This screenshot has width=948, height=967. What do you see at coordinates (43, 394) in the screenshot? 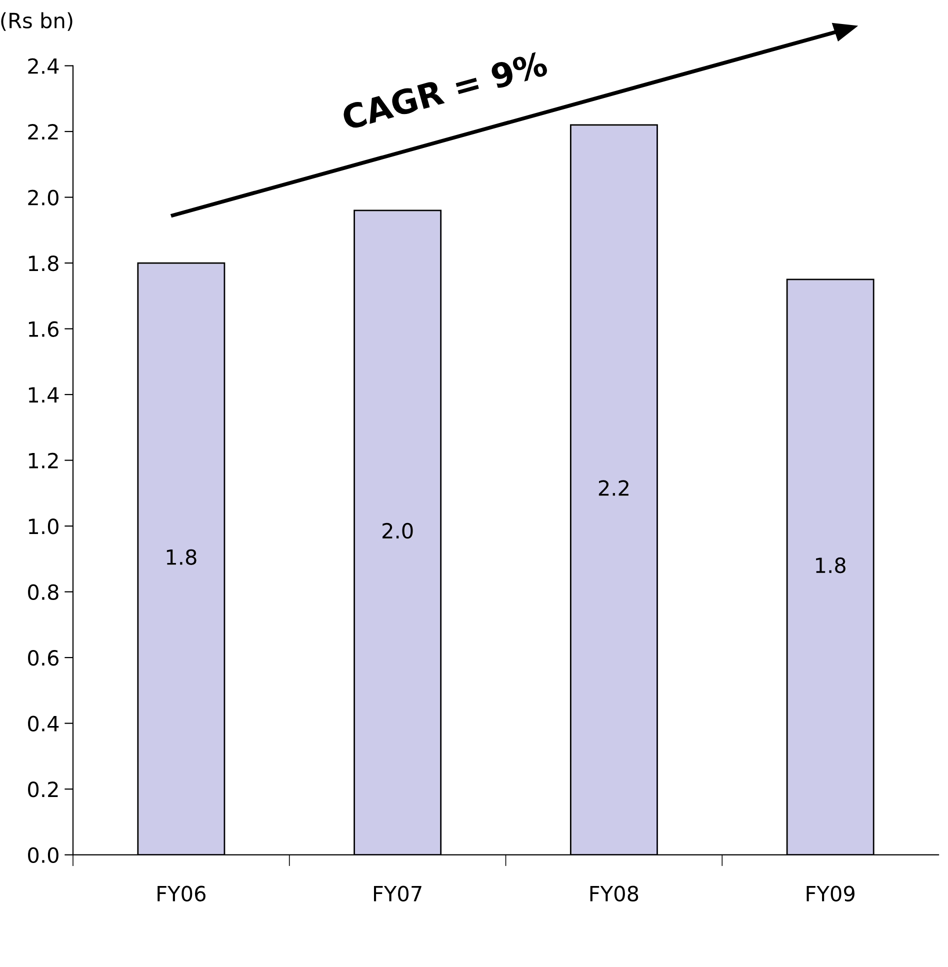
I see `y-tick-label: 1.4` at bounding box center [43, 394].